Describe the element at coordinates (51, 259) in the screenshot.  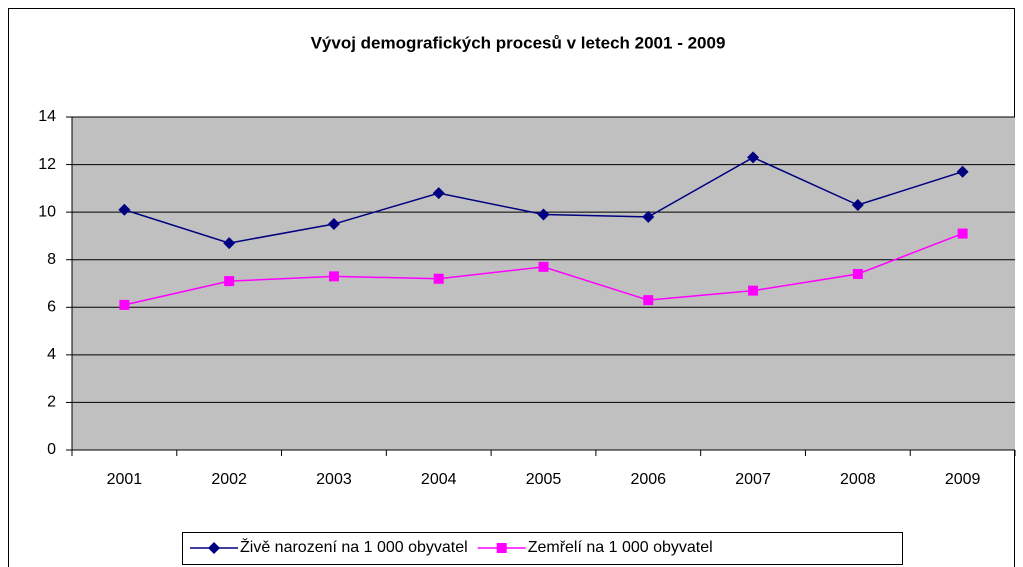
I see `y-tick-label: 8` at that location.